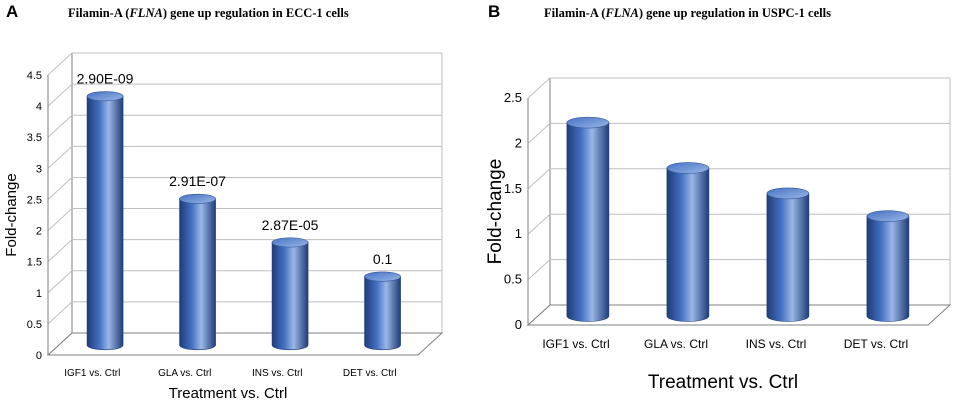 The width and height of the screenshot is (967, 403). What do you see at coordinates (34, 76) in the screenshot?
I see `y-tick-label: 4.5` at bounding box center [34, 76].